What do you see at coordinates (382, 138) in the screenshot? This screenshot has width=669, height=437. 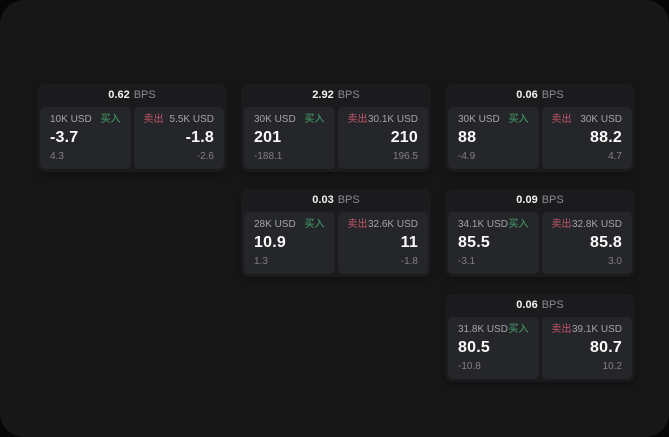 I see `sell-tile: 卖出 30.1K USD 210 196.5` at bounding box center [382, 138].